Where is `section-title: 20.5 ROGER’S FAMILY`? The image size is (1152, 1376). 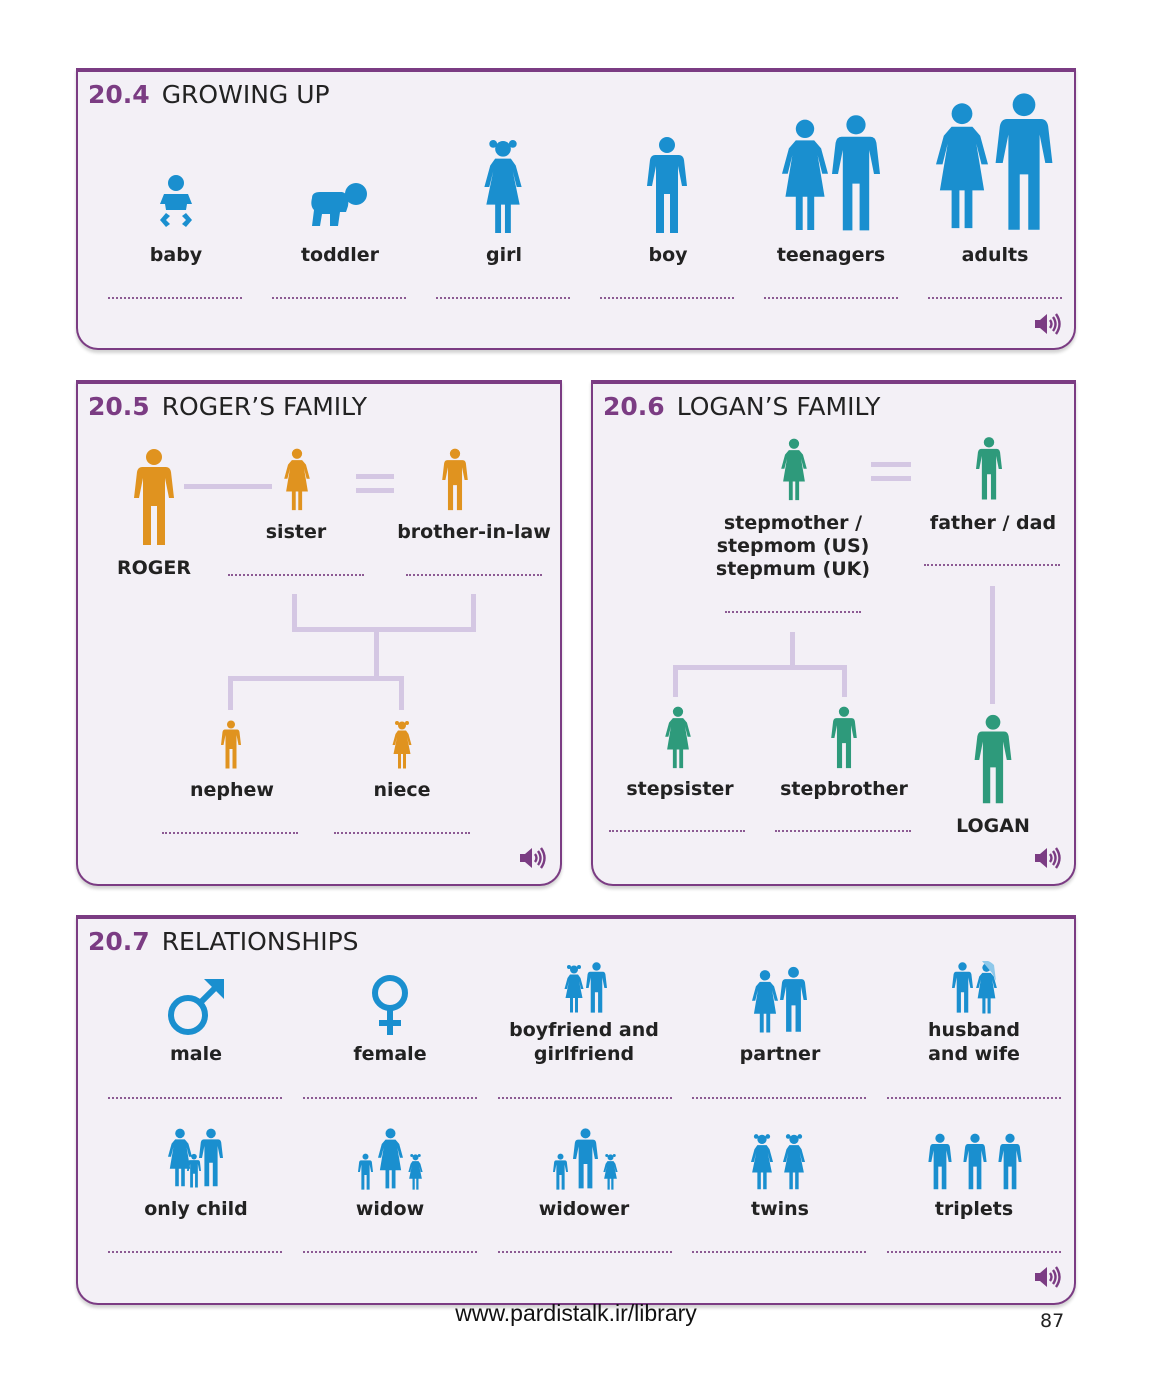
section-title: 20.5 ROGER’S FAMILY is located at coordinates (227, 406).